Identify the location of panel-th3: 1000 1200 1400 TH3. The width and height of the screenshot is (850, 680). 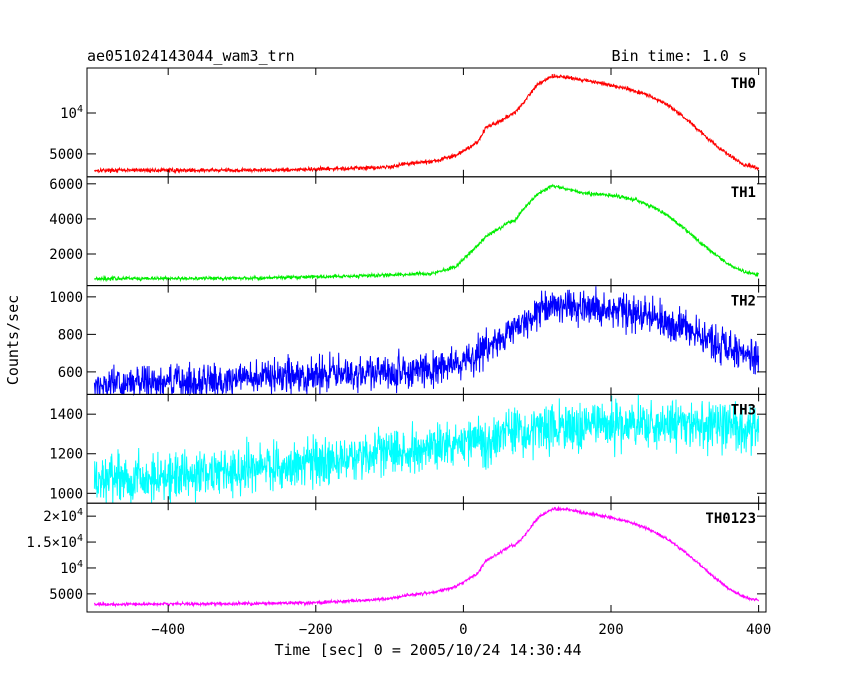
(408, 448).